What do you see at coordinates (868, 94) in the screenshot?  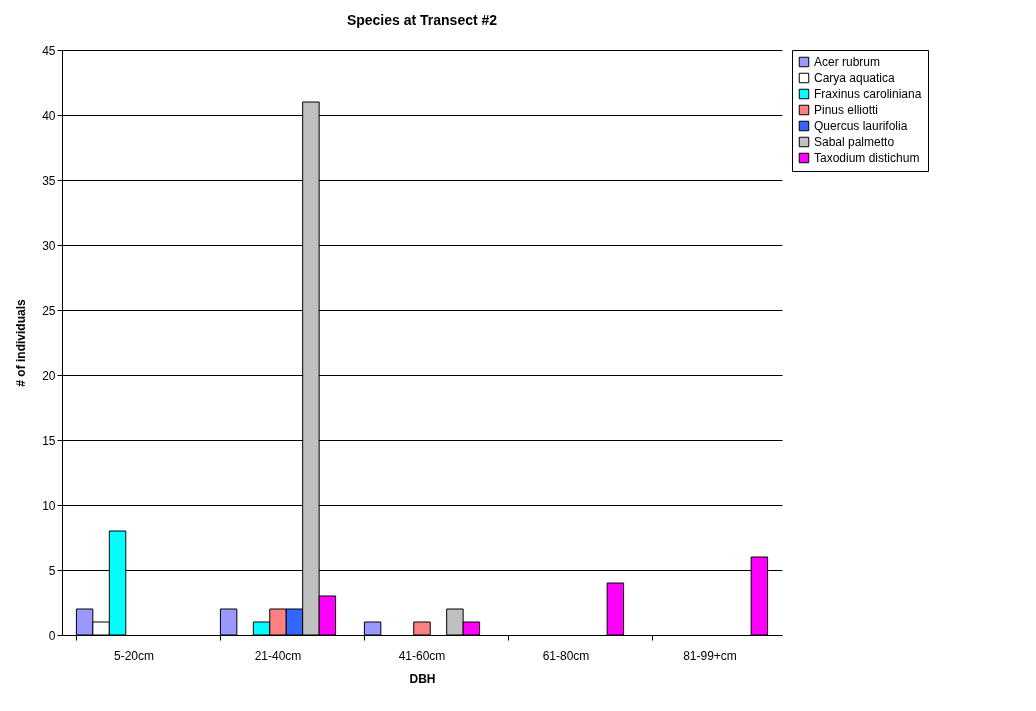 I see `legend-label: Fraxinus caroliniana` at bounding box center [868, 94].